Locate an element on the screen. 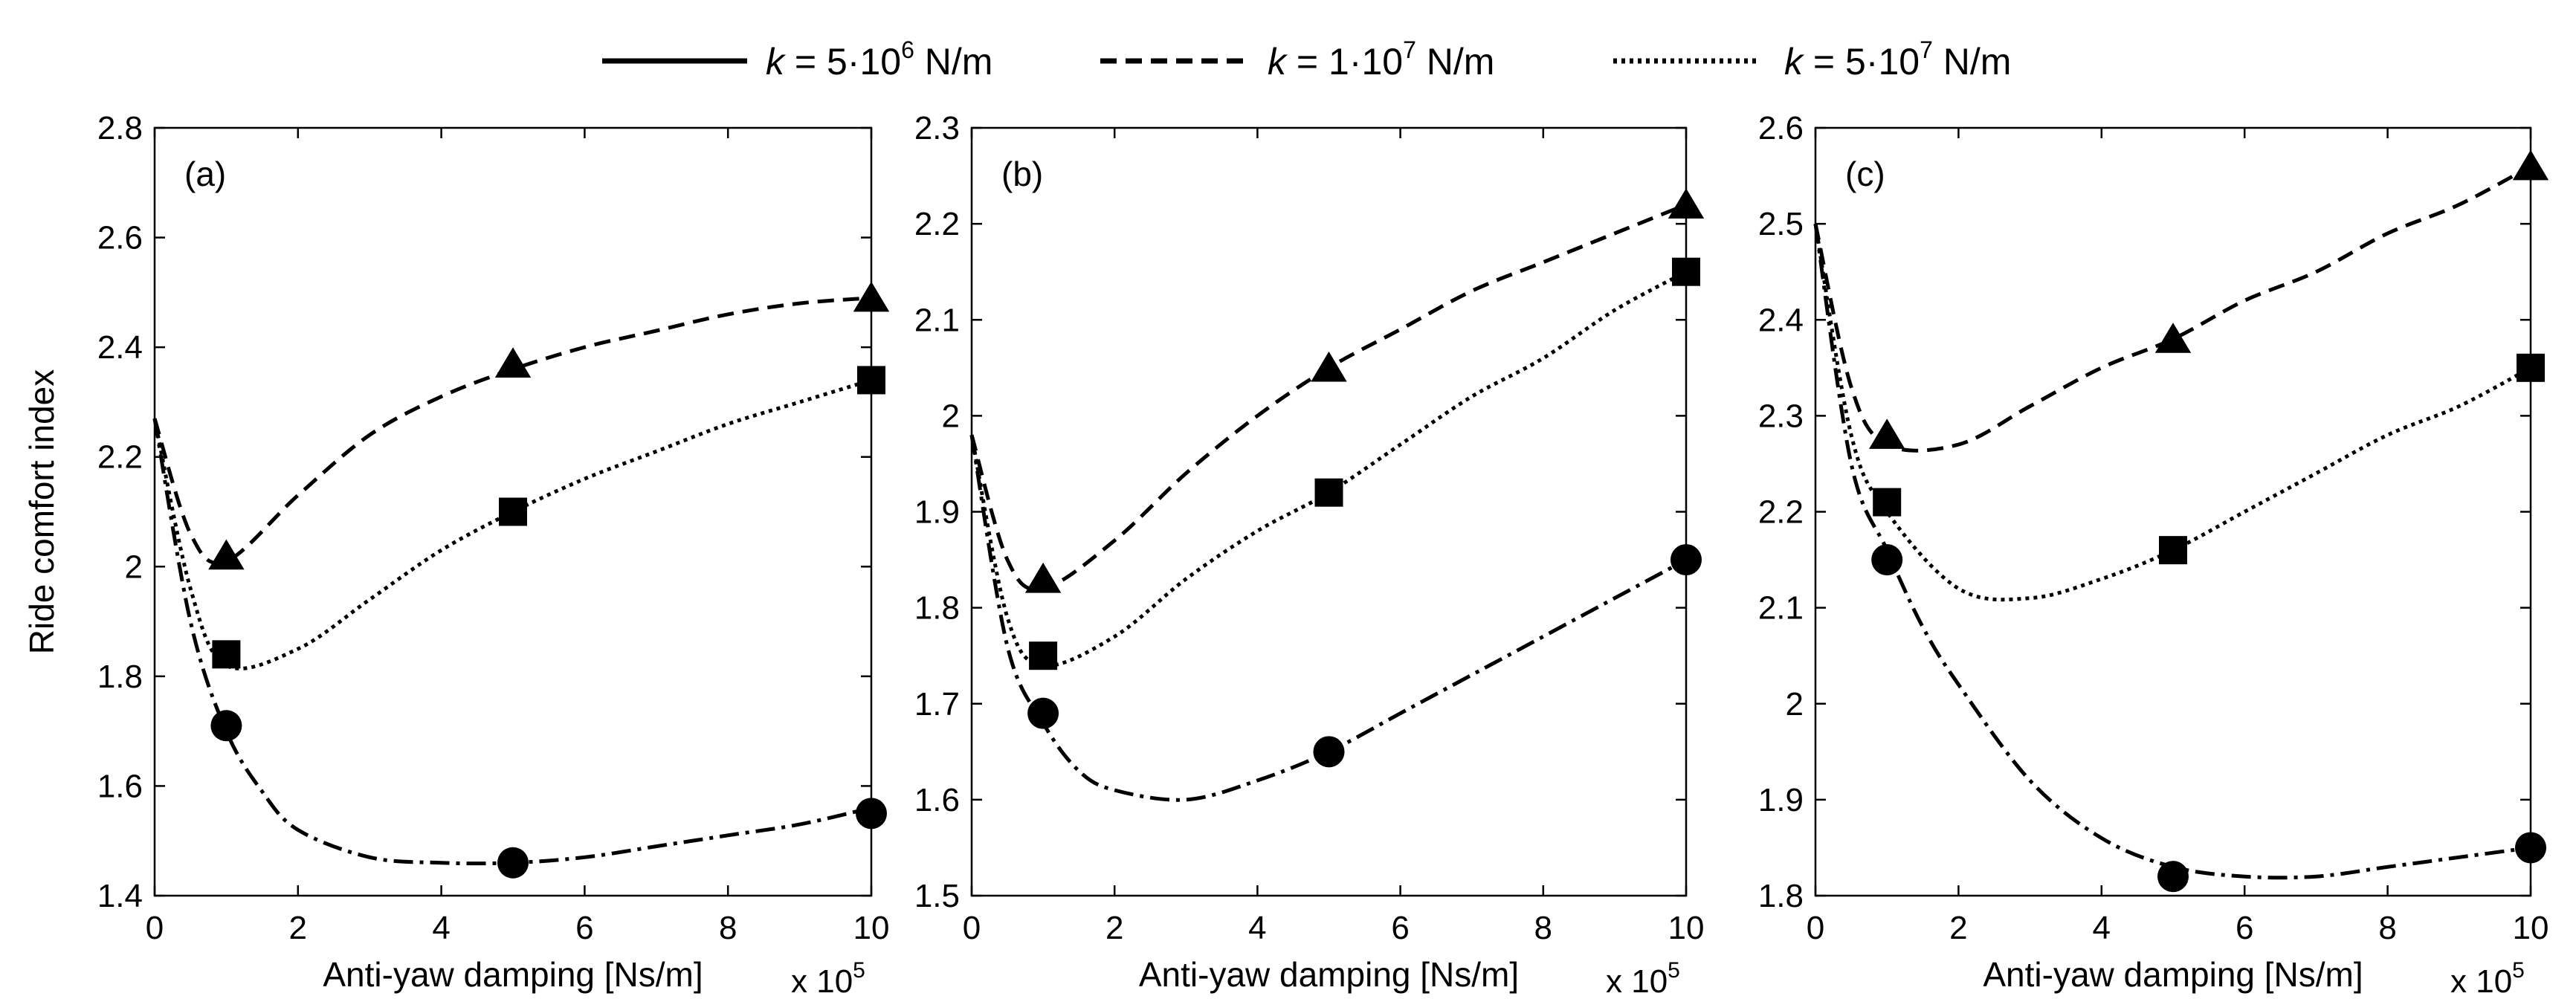 The image size is (2576, 999). y-tick-label: 1.7 is located at coordinates (937, 704).